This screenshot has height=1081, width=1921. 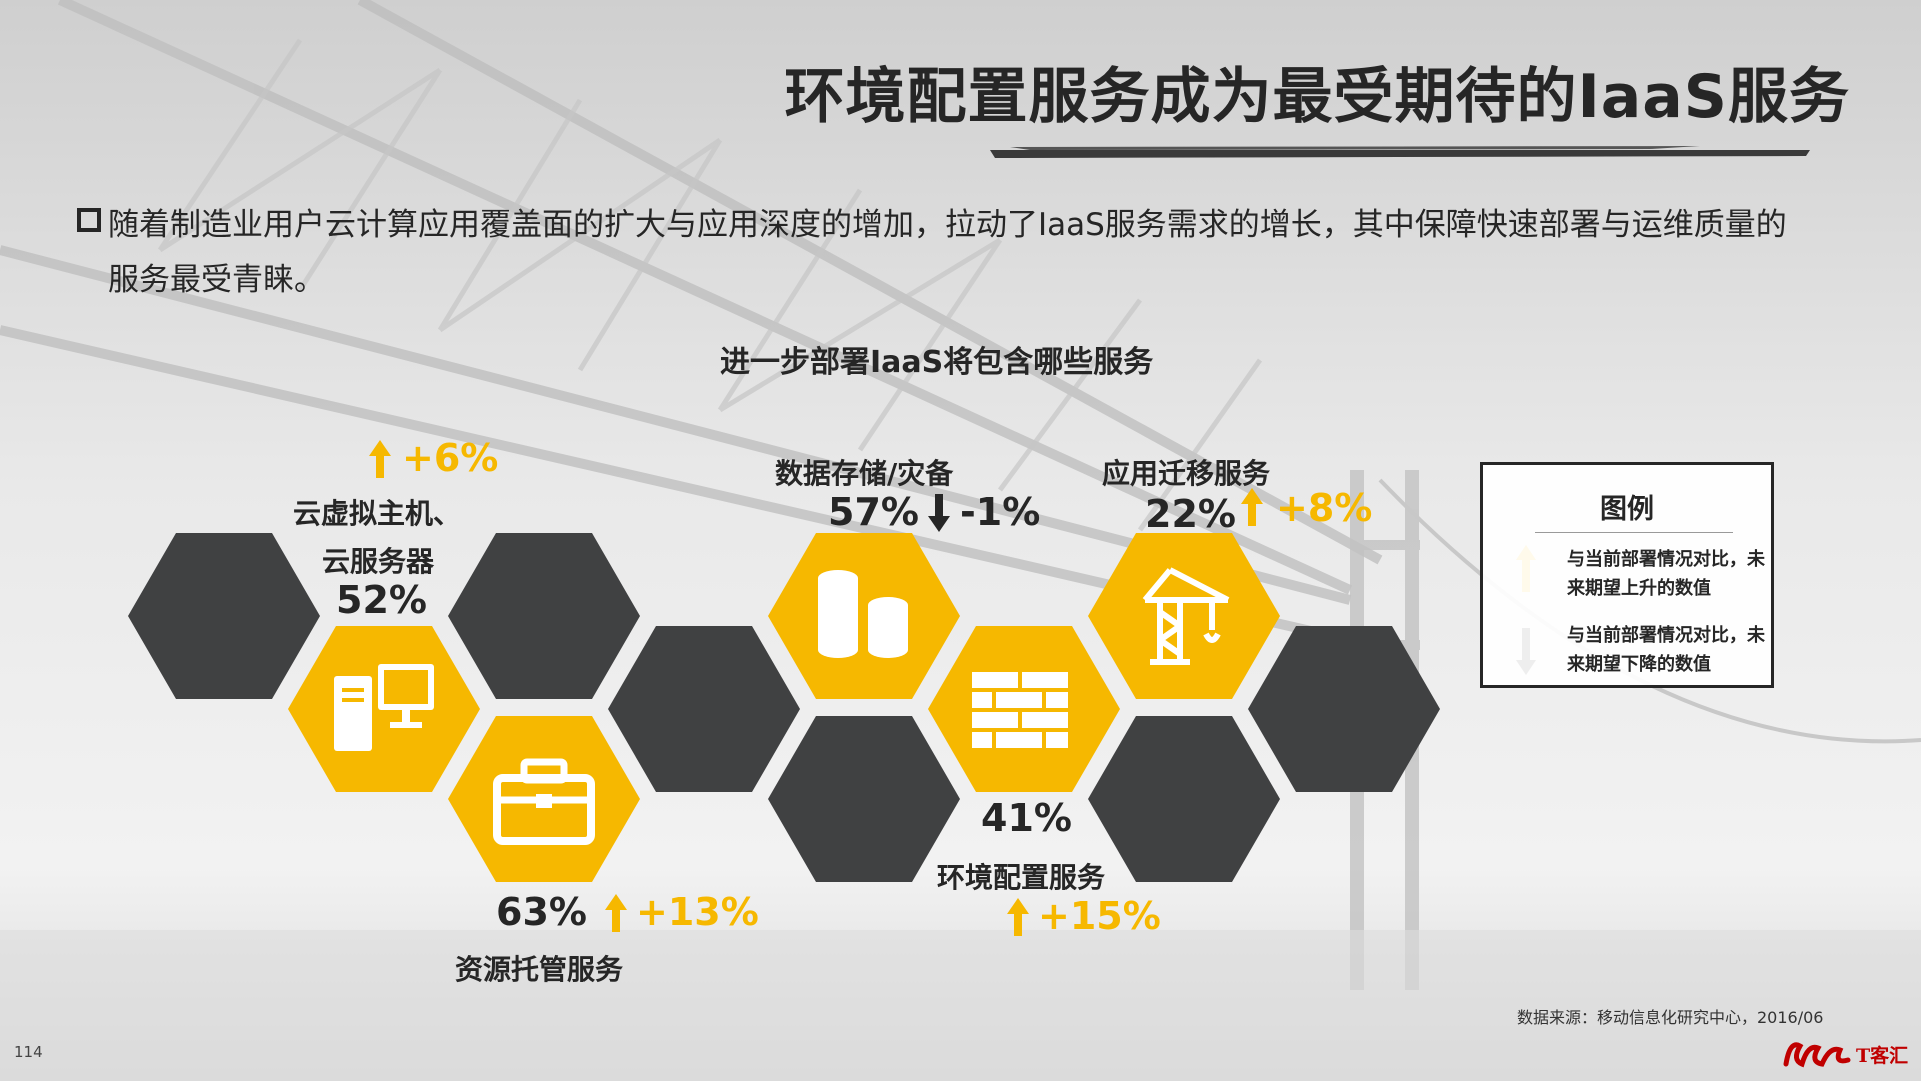 I want to click on briefcase-icon, so click(x=544, y=801).